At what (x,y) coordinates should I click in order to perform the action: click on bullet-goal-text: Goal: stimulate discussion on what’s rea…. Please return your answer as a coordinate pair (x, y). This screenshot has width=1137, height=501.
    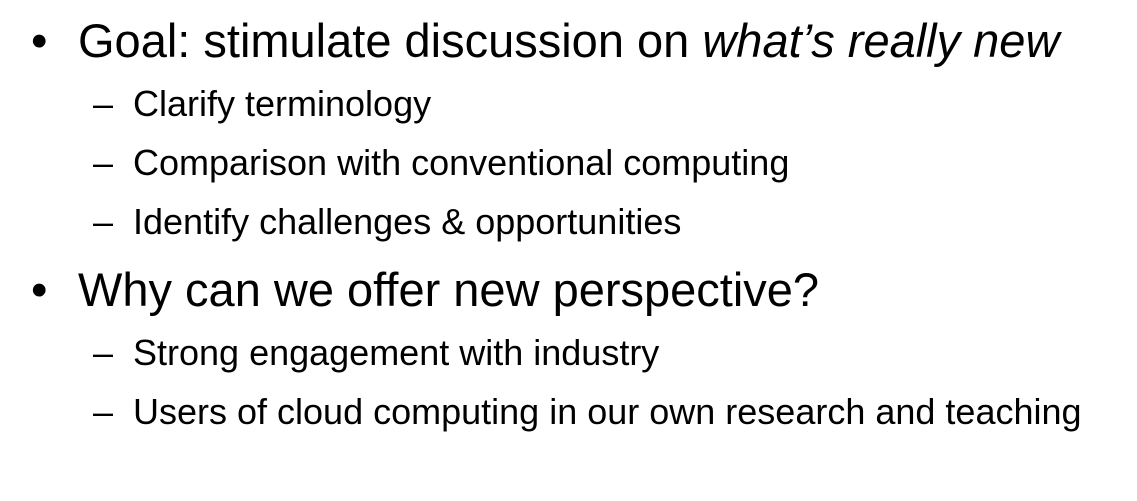
    Looking at the image, I should click on (568, 41).